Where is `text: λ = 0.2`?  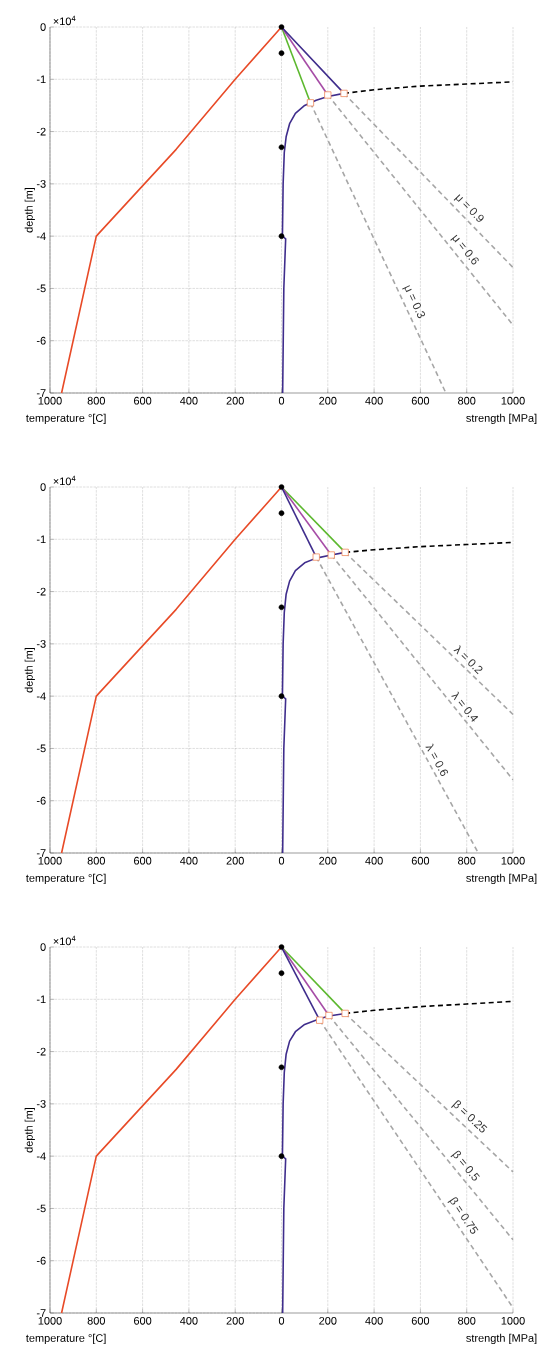 text: λ = 0.2 is located at coordinates (468, 660).